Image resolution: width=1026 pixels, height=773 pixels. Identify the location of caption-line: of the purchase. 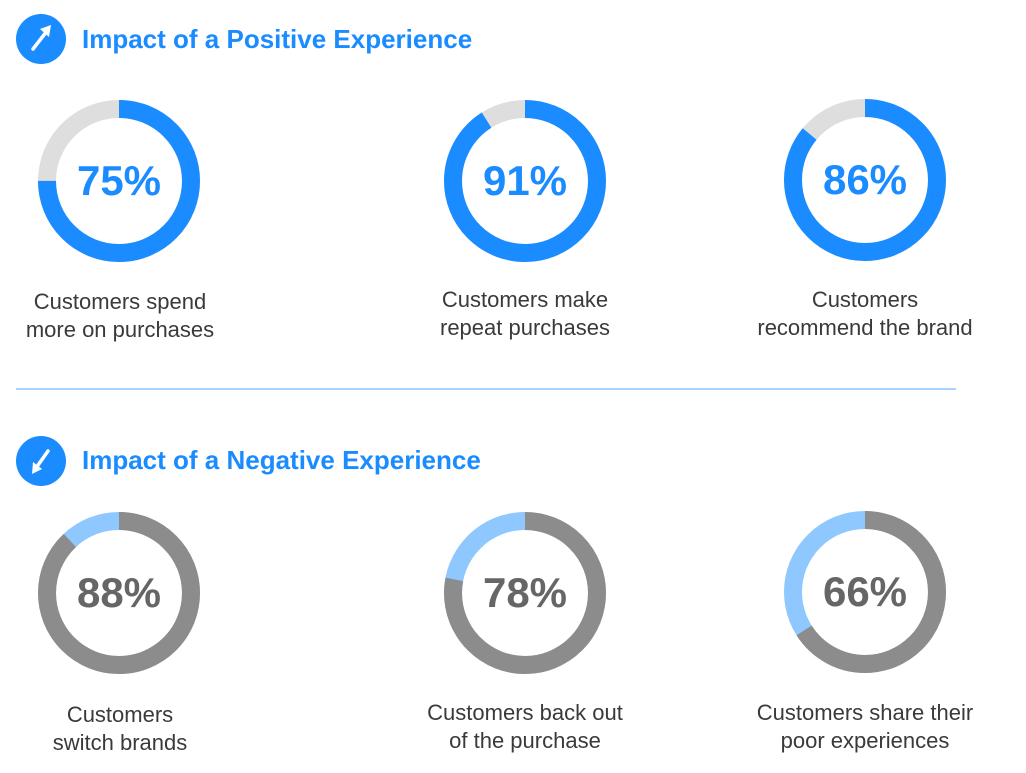
(525, 740).